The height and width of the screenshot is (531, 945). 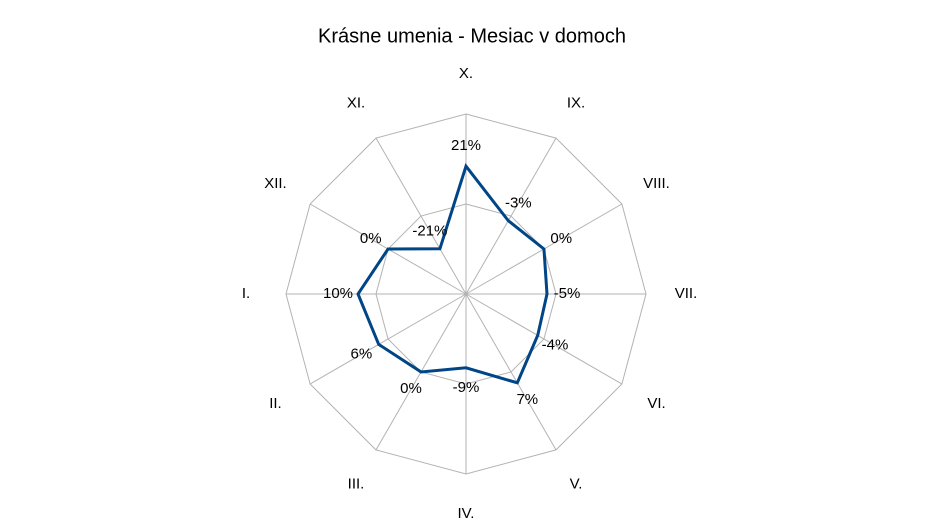 What do you see at coordinates (275, 403) in the screenshot?
I see `category-label: II.` at bounding box center [275, 403].